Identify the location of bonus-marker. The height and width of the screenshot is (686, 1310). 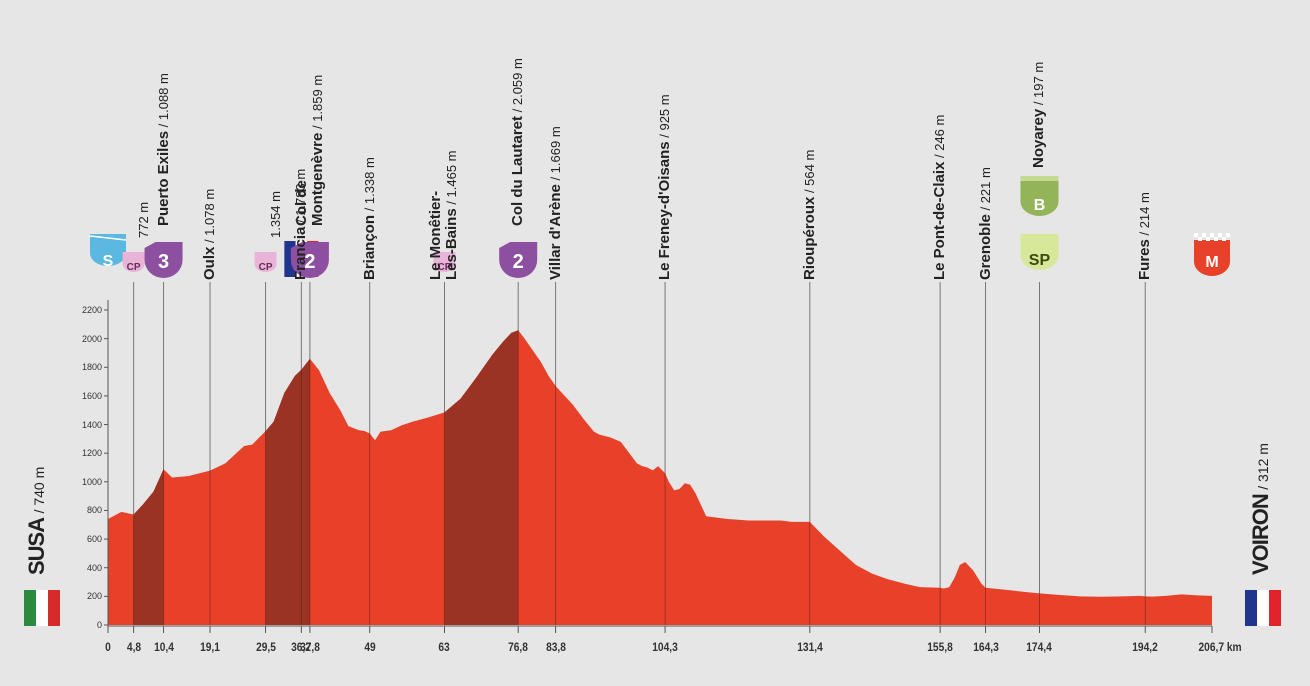
(1039, 198).